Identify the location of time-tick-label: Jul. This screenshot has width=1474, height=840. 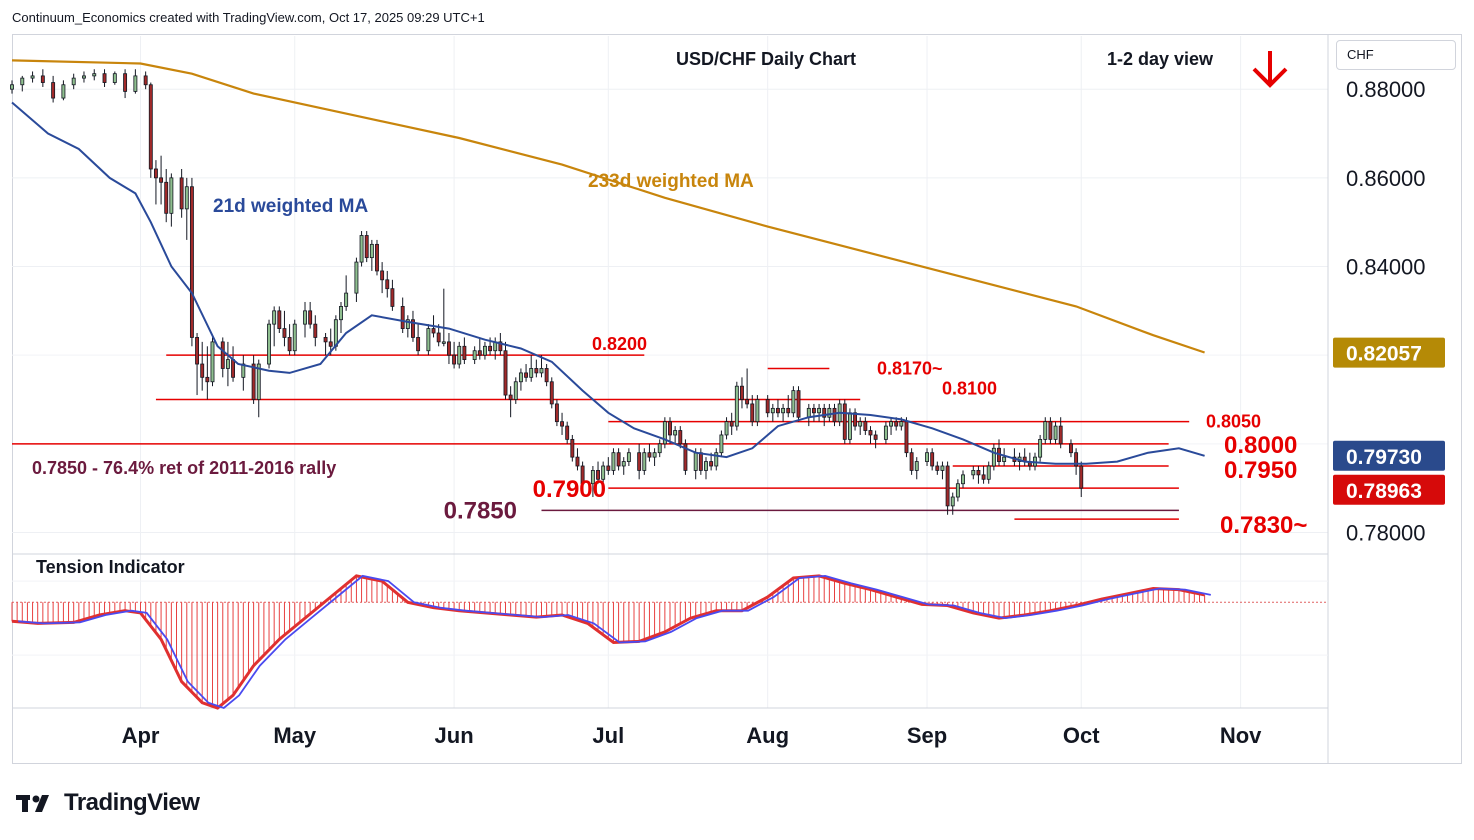
(608, 735).